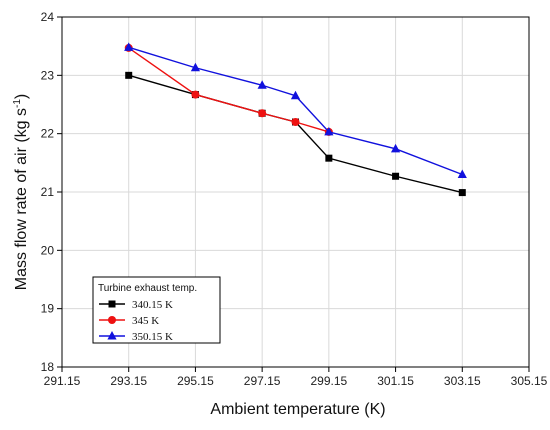  I want to click on legend-box, so click(156, 310).